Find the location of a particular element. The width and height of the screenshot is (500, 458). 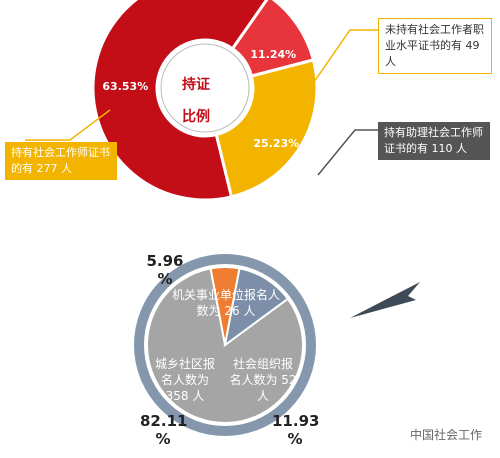

center-text: 持证 is located at coordinates (196, 85).